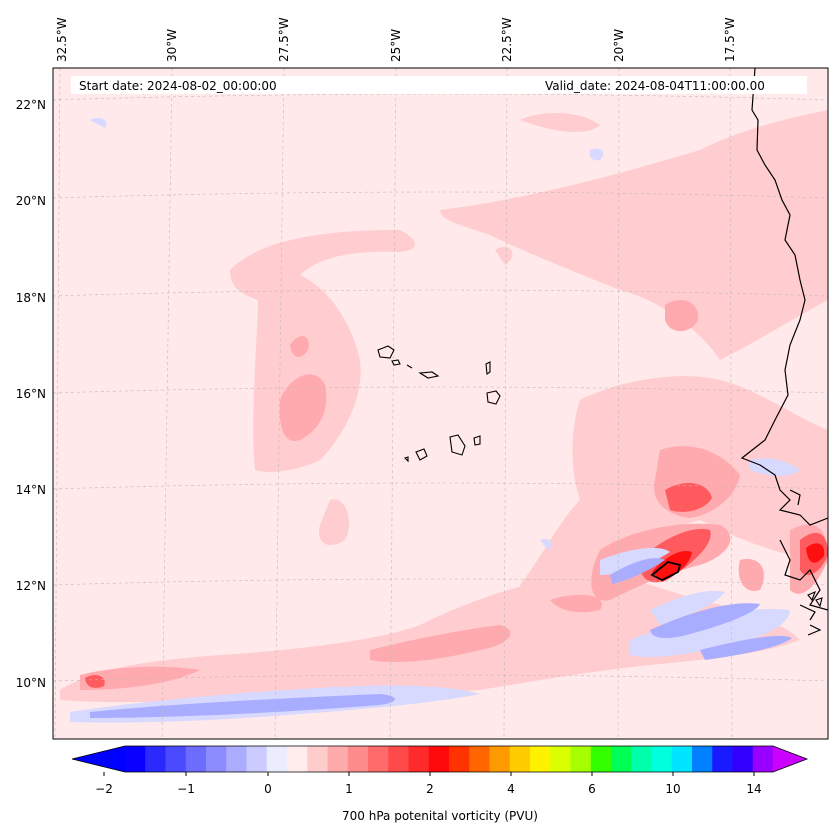 The width and height of the screenshot is (837, 836). Describe the element at coordinates (30, 683) in the screenshot. I see `lat-label: 10°N` at that location.